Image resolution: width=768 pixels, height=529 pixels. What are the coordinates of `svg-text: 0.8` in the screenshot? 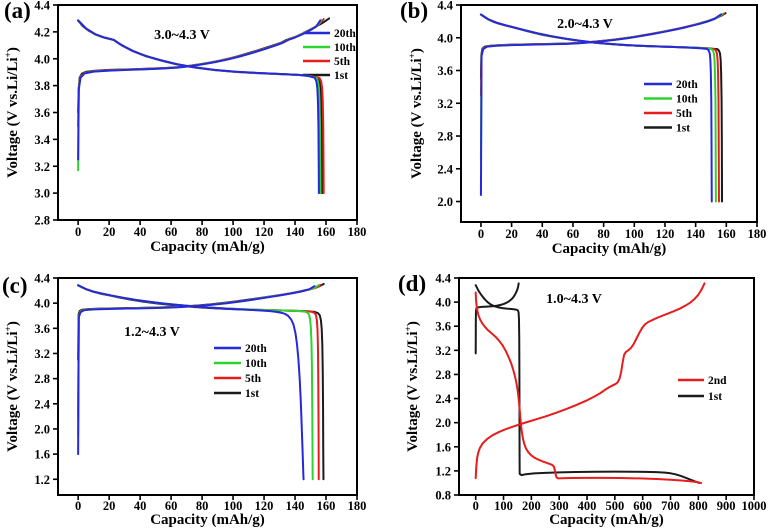 It's located at (443, 496).